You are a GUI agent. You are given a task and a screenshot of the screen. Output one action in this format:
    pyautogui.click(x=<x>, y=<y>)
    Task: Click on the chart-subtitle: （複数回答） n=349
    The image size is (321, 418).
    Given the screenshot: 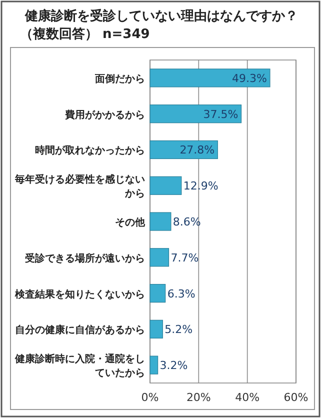 What is the action you would take?
    pyautogui.click(x=85, y=34)
    